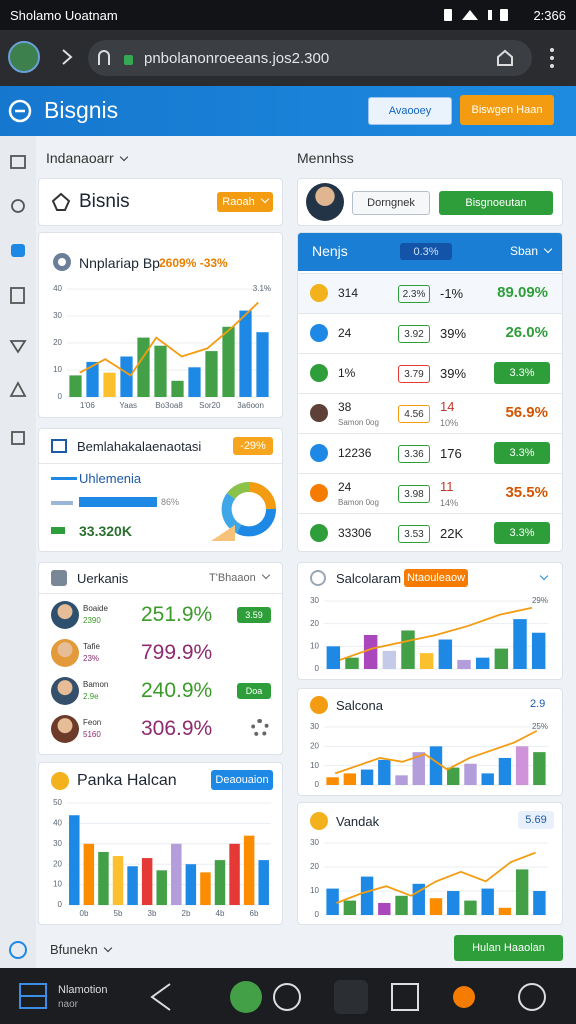 Image resolution: width=576 pixels, height=1024 pixels. I want to click on member-settings, so click(260, 728).